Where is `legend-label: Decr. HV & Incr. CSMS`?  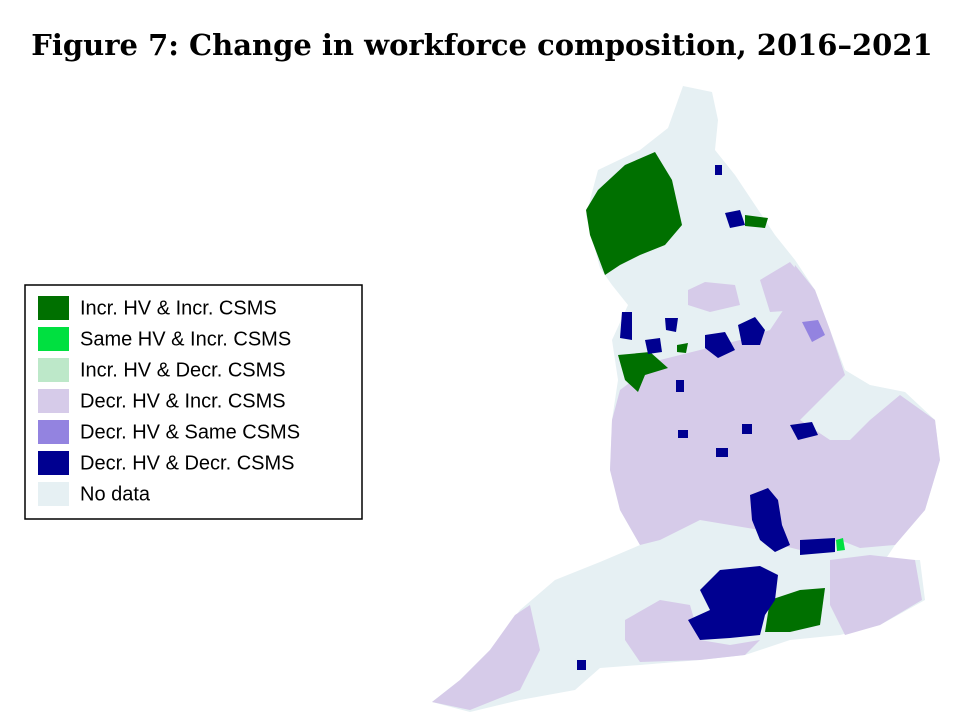
legend-label: Decr. HV & Incr. CSMS is located at coordinates (183, 401).